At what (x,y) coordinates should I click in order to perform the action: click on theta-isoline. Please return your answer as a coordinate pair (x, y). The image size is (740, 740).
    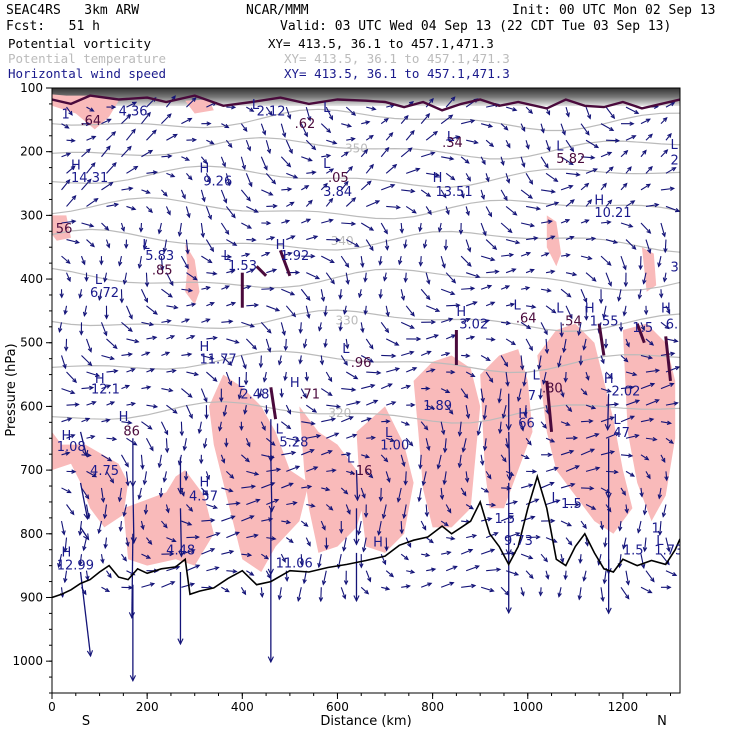
    Looking at the image, I should click on (366, 148).